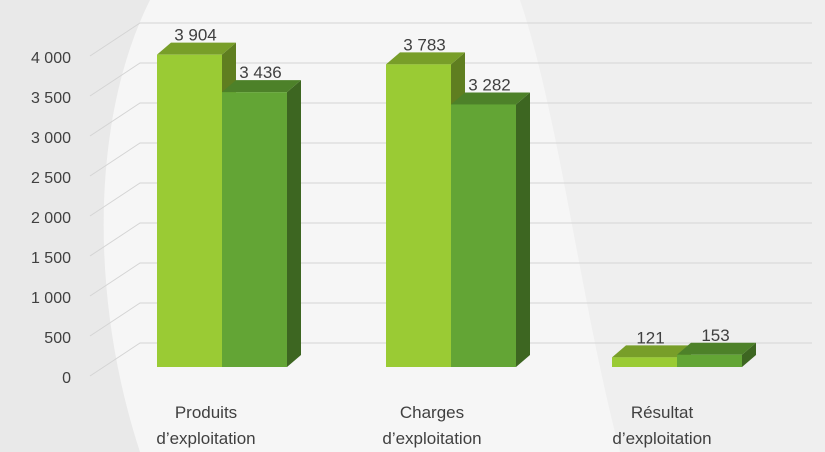 This screenshot has width=825, height=452. Describe the element at coordinates (205, 425) in the screenshot. I see `x-category-label: Produits d’exploitation` at that location.